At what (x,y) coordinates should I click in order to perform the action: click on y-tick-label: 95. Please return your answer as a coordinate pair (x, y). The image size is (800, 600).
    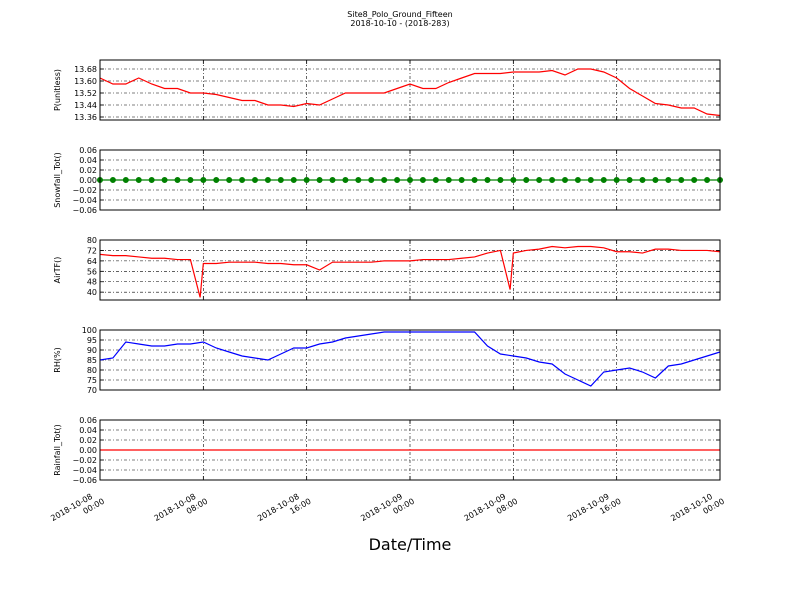
    Looking at the image, I should click on (92, 340).